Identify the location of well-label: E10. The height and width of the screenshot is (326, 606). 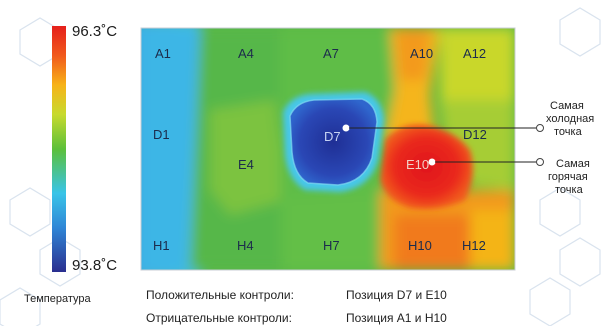
(417, 164).